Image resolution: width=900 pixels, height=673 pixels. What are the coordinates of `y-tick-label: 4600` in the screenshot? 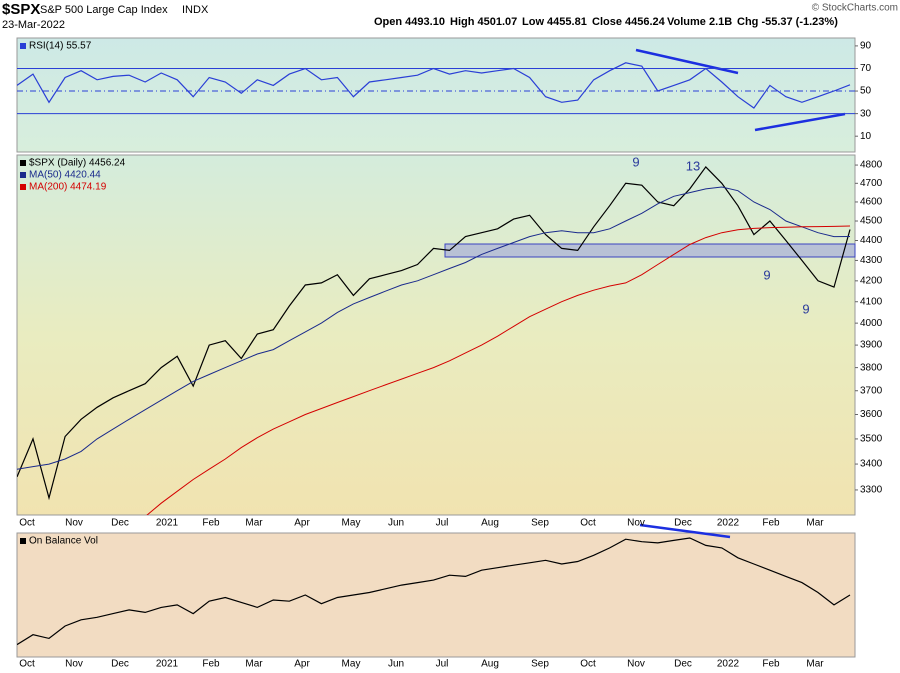 It's located at (871, 202).